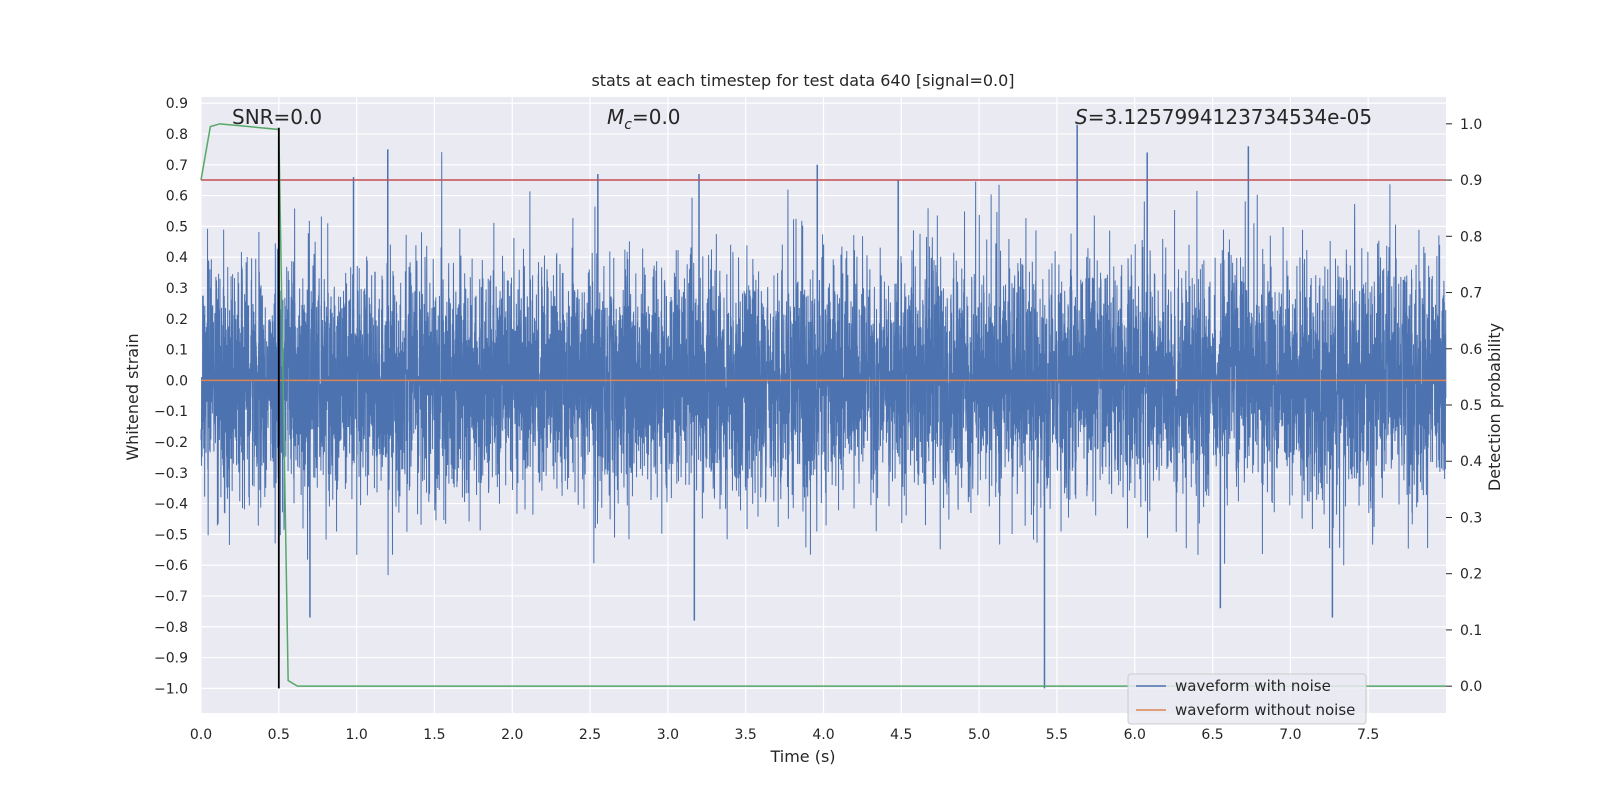 Image resolution: width=1600 pixels, height=800 pixels. Describe the element at coordinates (1471, 631) in the screenshot. I see `y-right-tick-label: 0.1` at that location.